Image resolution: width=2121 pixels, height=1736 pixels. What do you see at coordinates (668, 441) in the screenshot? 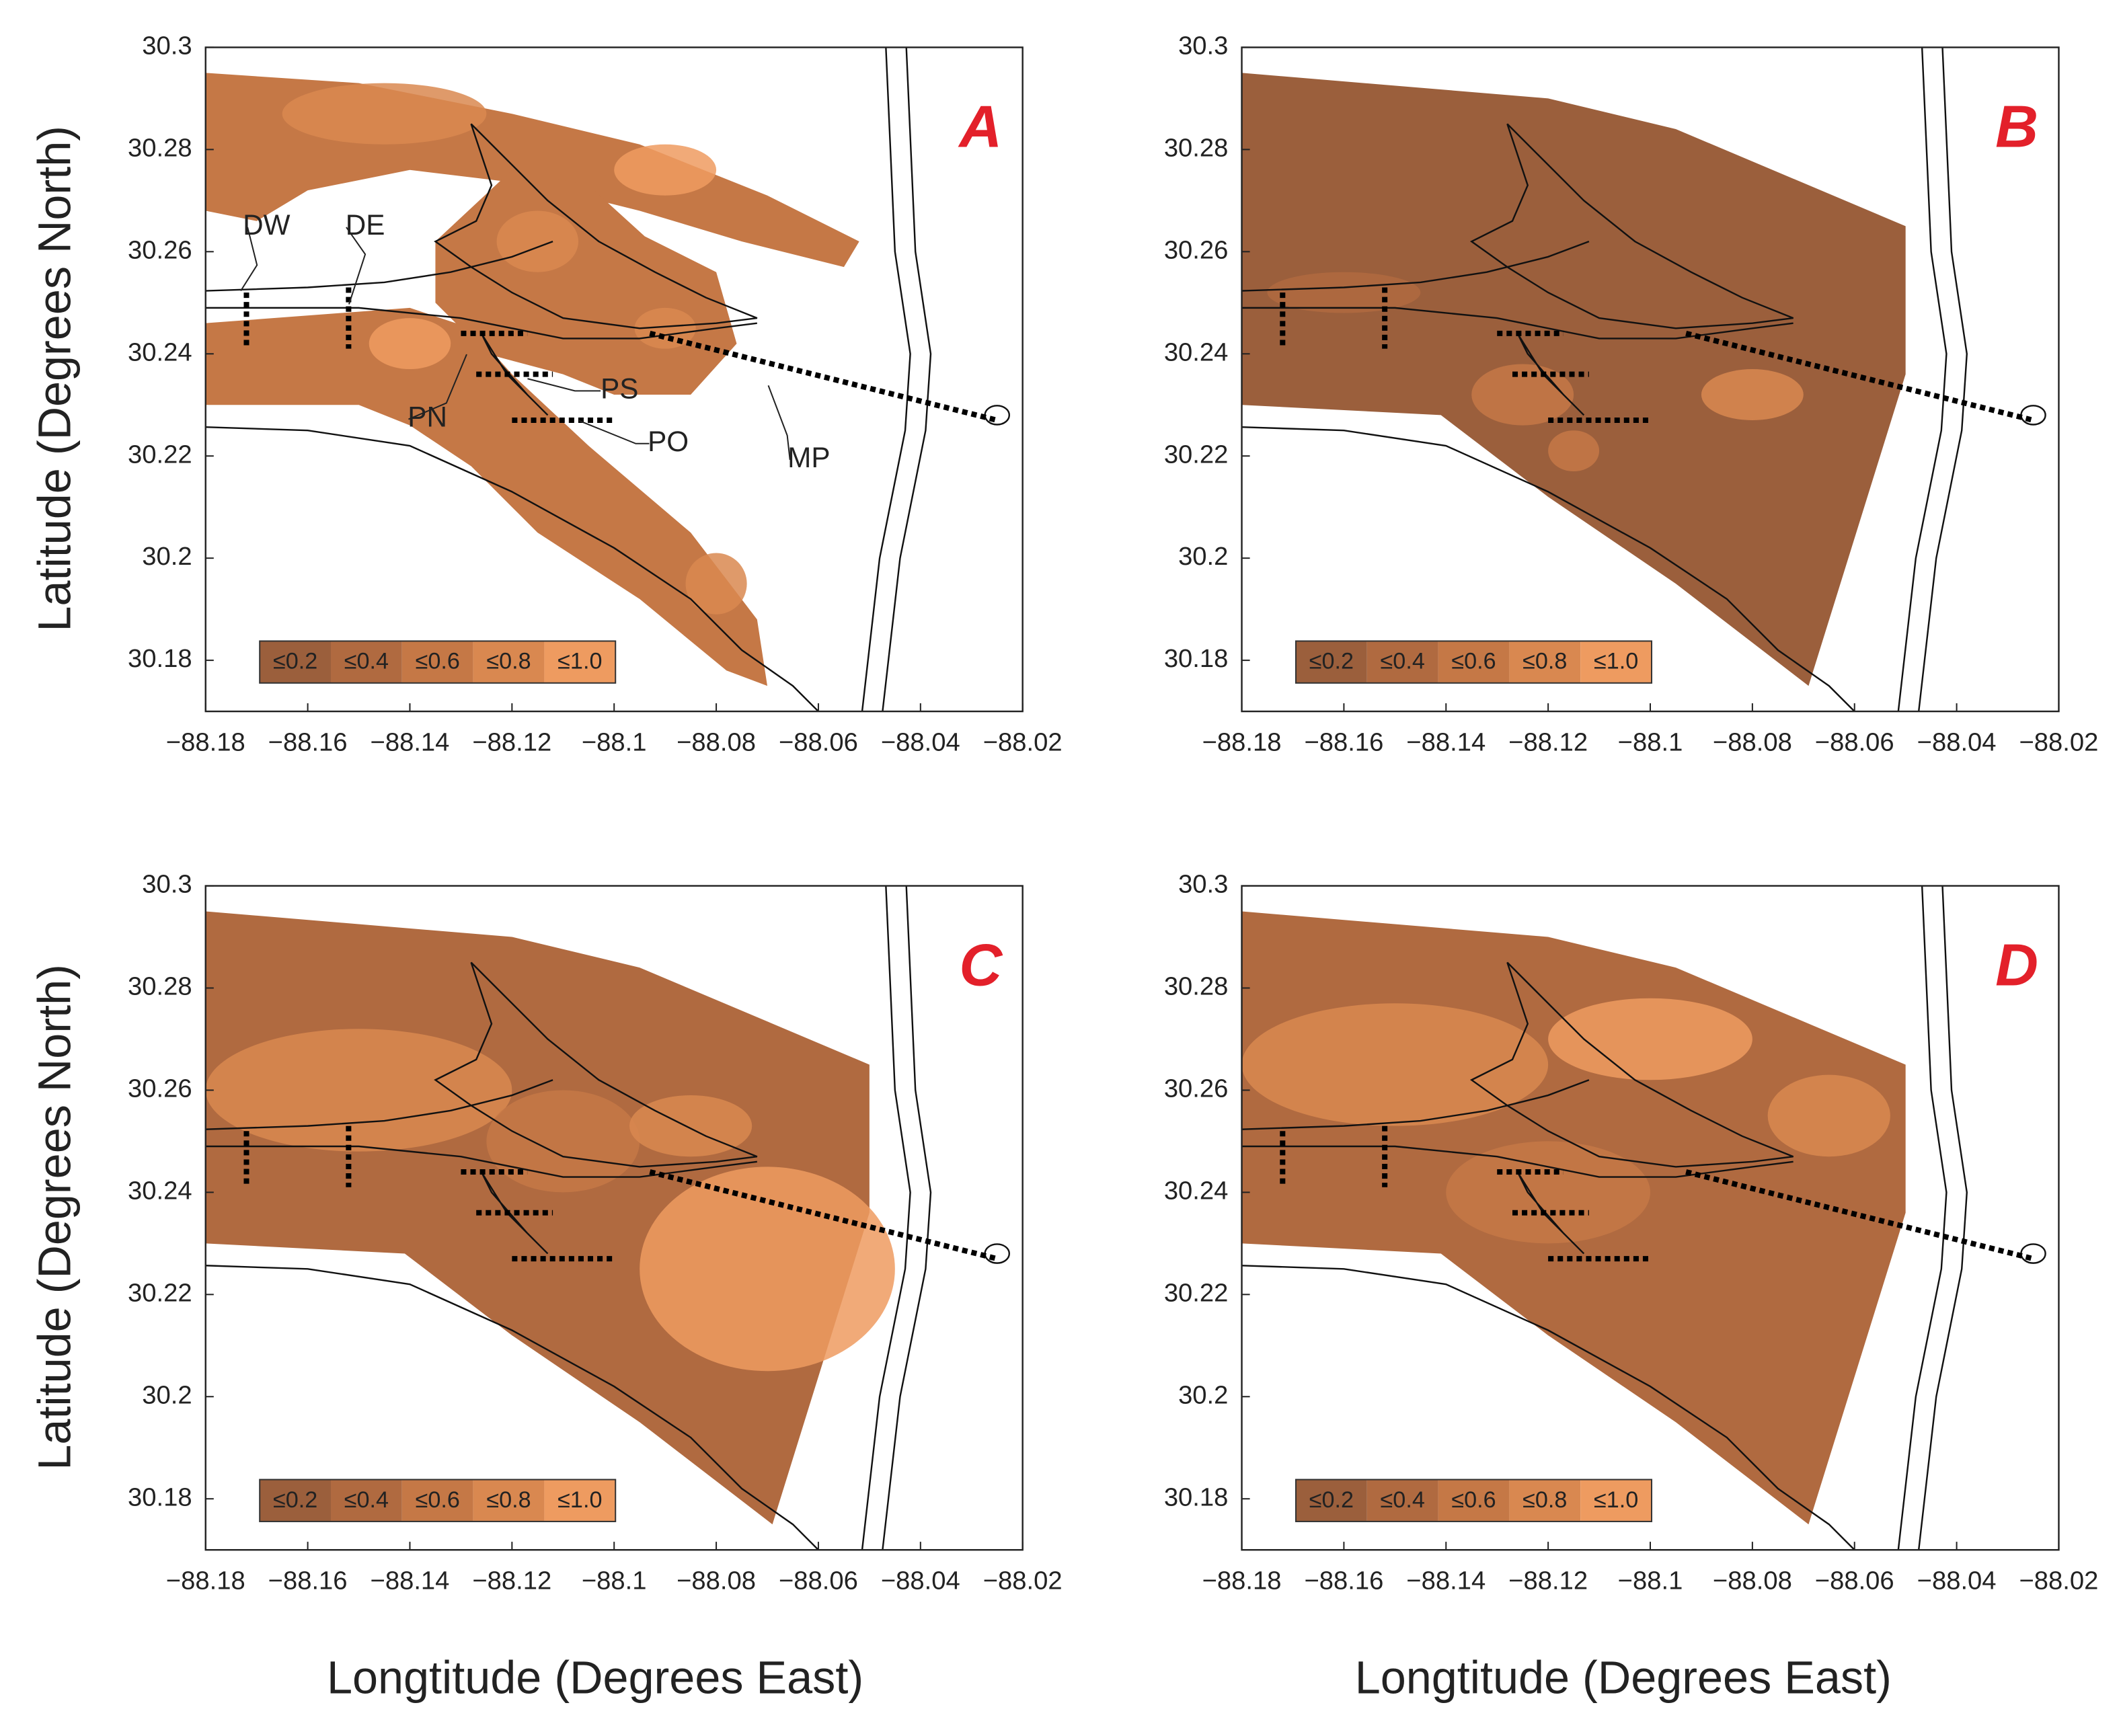
I see `annotation: PO` at bounding box center [668, 441].